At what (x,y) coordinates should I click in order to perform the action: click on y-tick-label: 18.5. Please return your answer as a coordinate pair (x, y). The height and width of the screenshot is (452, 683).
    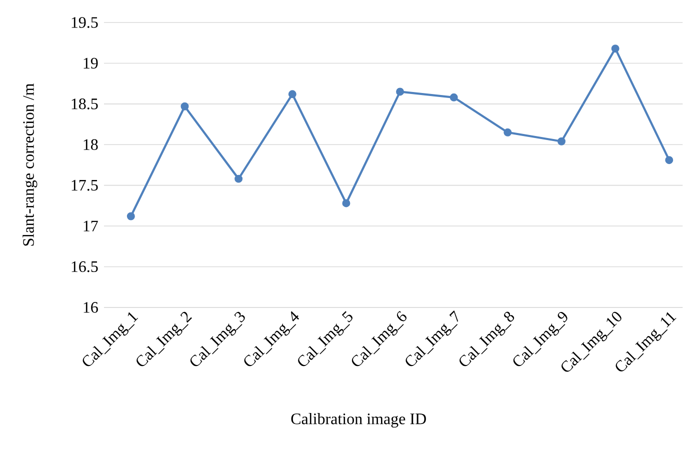
    Looking at the image, I should click on (85, 104).